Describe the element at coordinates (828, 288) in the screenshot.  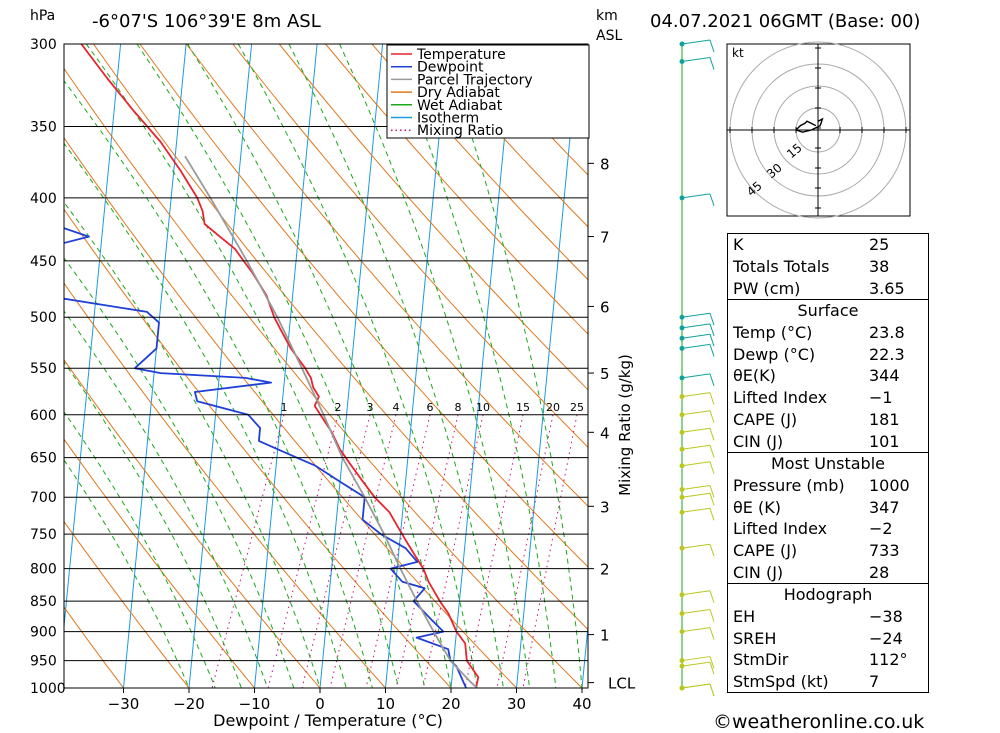
I see `general-index-row: PW (cm) 3.65` at that location.